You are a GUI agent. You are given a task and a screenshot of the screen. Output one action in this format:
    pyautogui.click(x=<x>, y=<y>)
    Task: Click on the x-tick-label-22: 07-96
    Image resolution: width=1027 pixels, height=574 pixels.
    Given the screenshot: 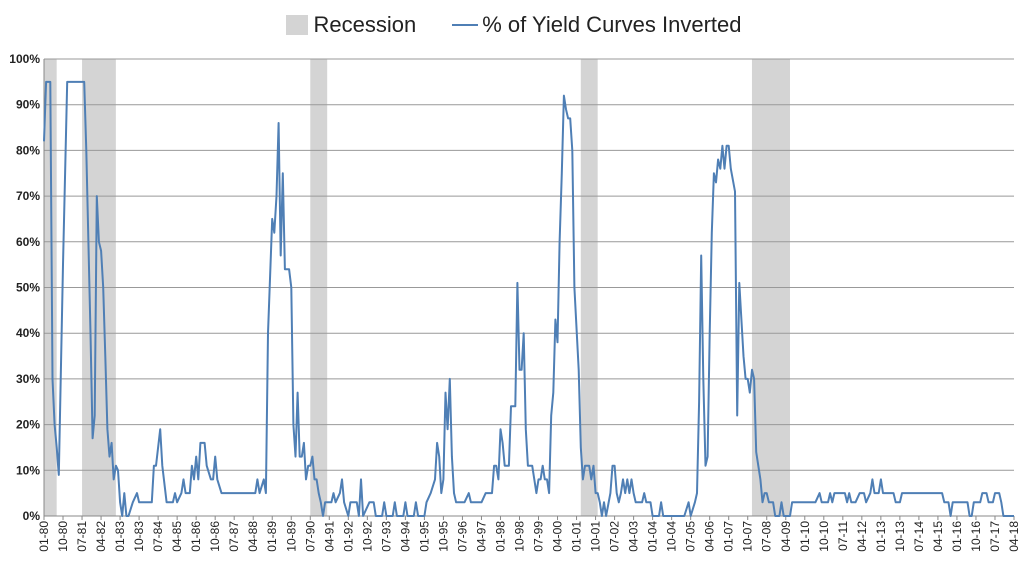 What is the action you would take?
    pyautogui.click(x=462, y=536)
    